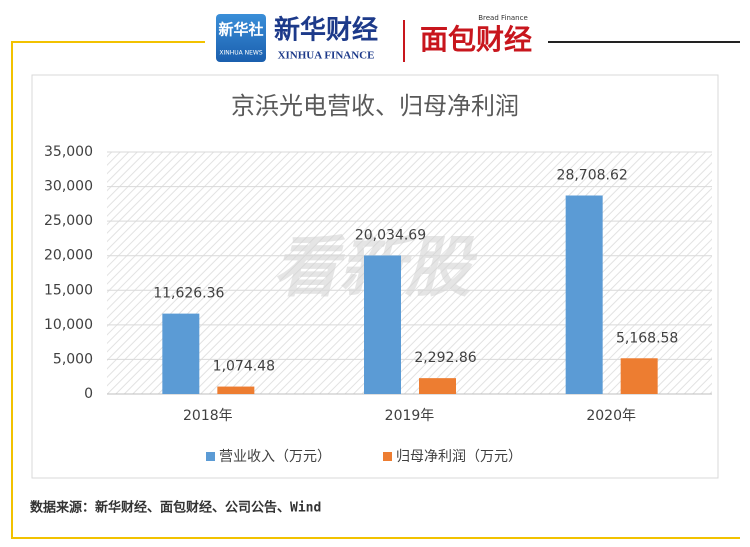  I want to click on partner: 面包财经, so click(476, 39).